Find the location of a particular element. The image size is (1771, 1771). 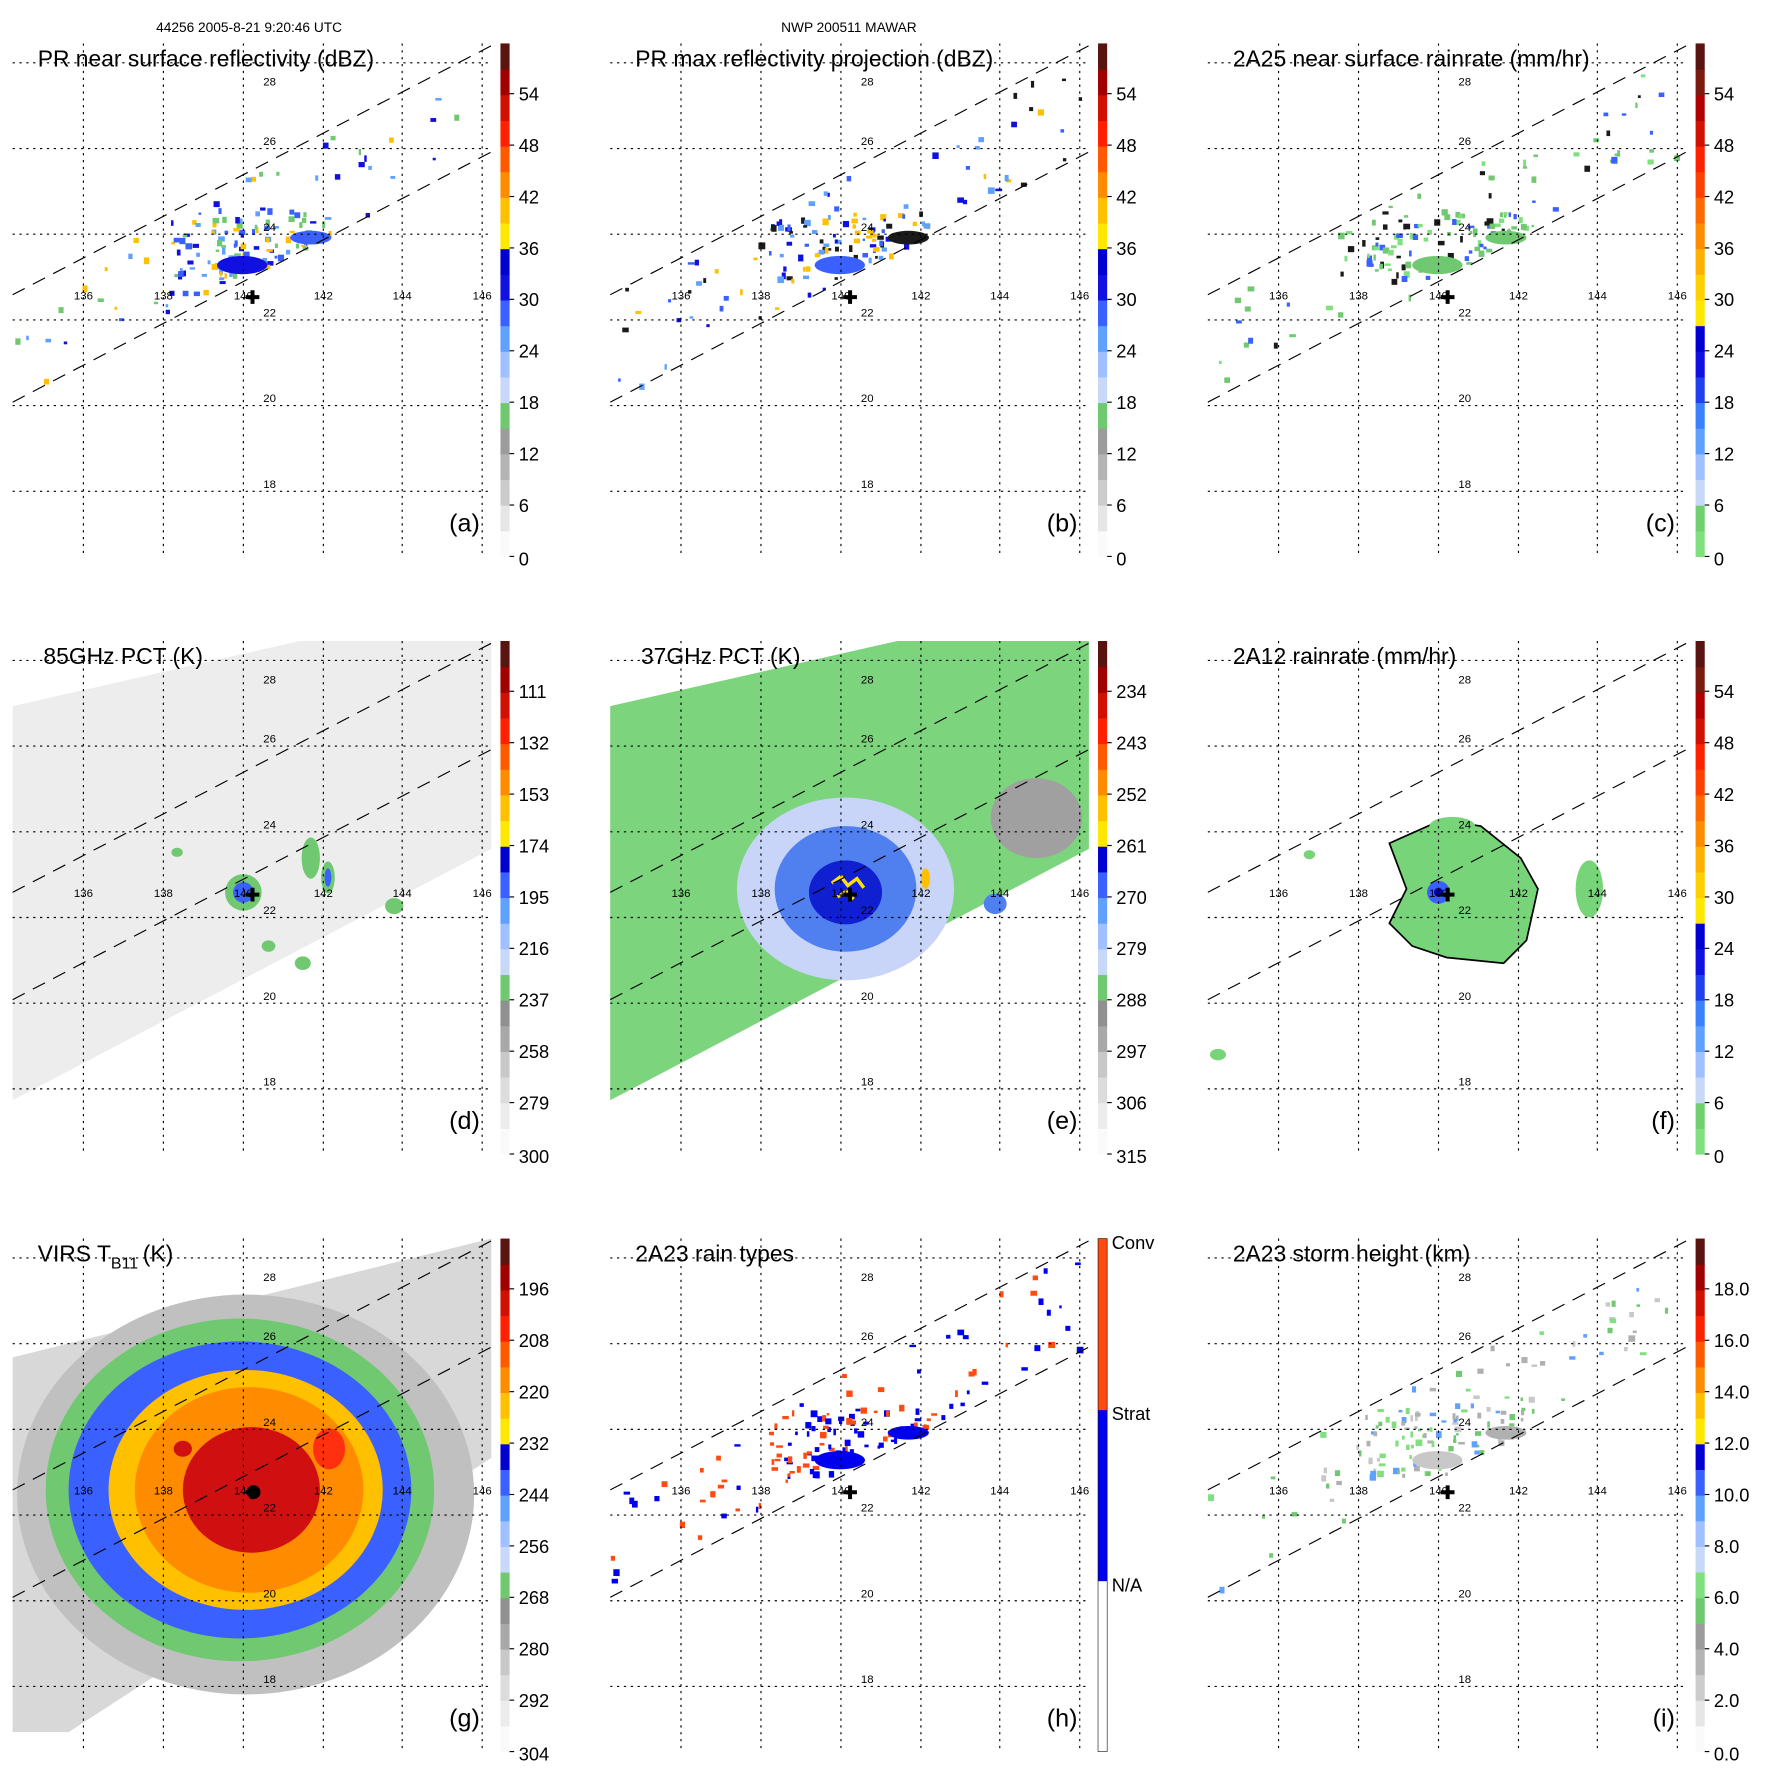

colorbar-label: 279 is located at coordinates (1131, 948).